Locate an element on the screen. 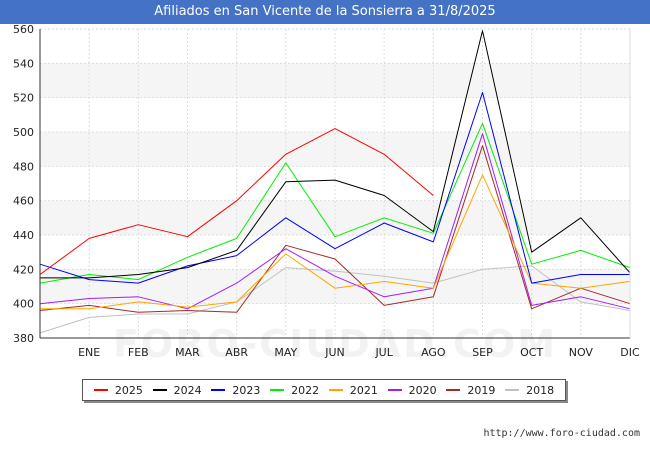 The width and height of the screenshot is (650, 450). plot-band is located at coordinates (335, 80).